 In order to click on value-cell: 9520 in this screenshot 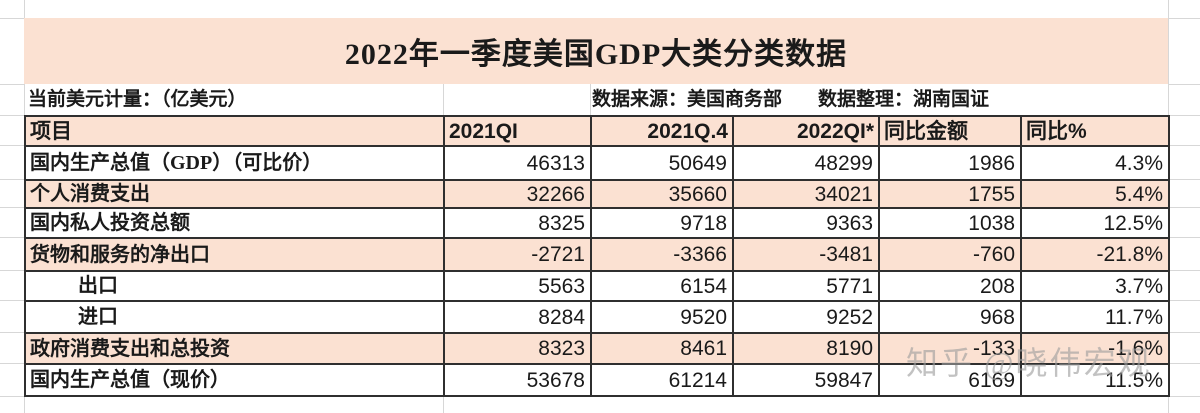, I will do `click(662, 317)`.